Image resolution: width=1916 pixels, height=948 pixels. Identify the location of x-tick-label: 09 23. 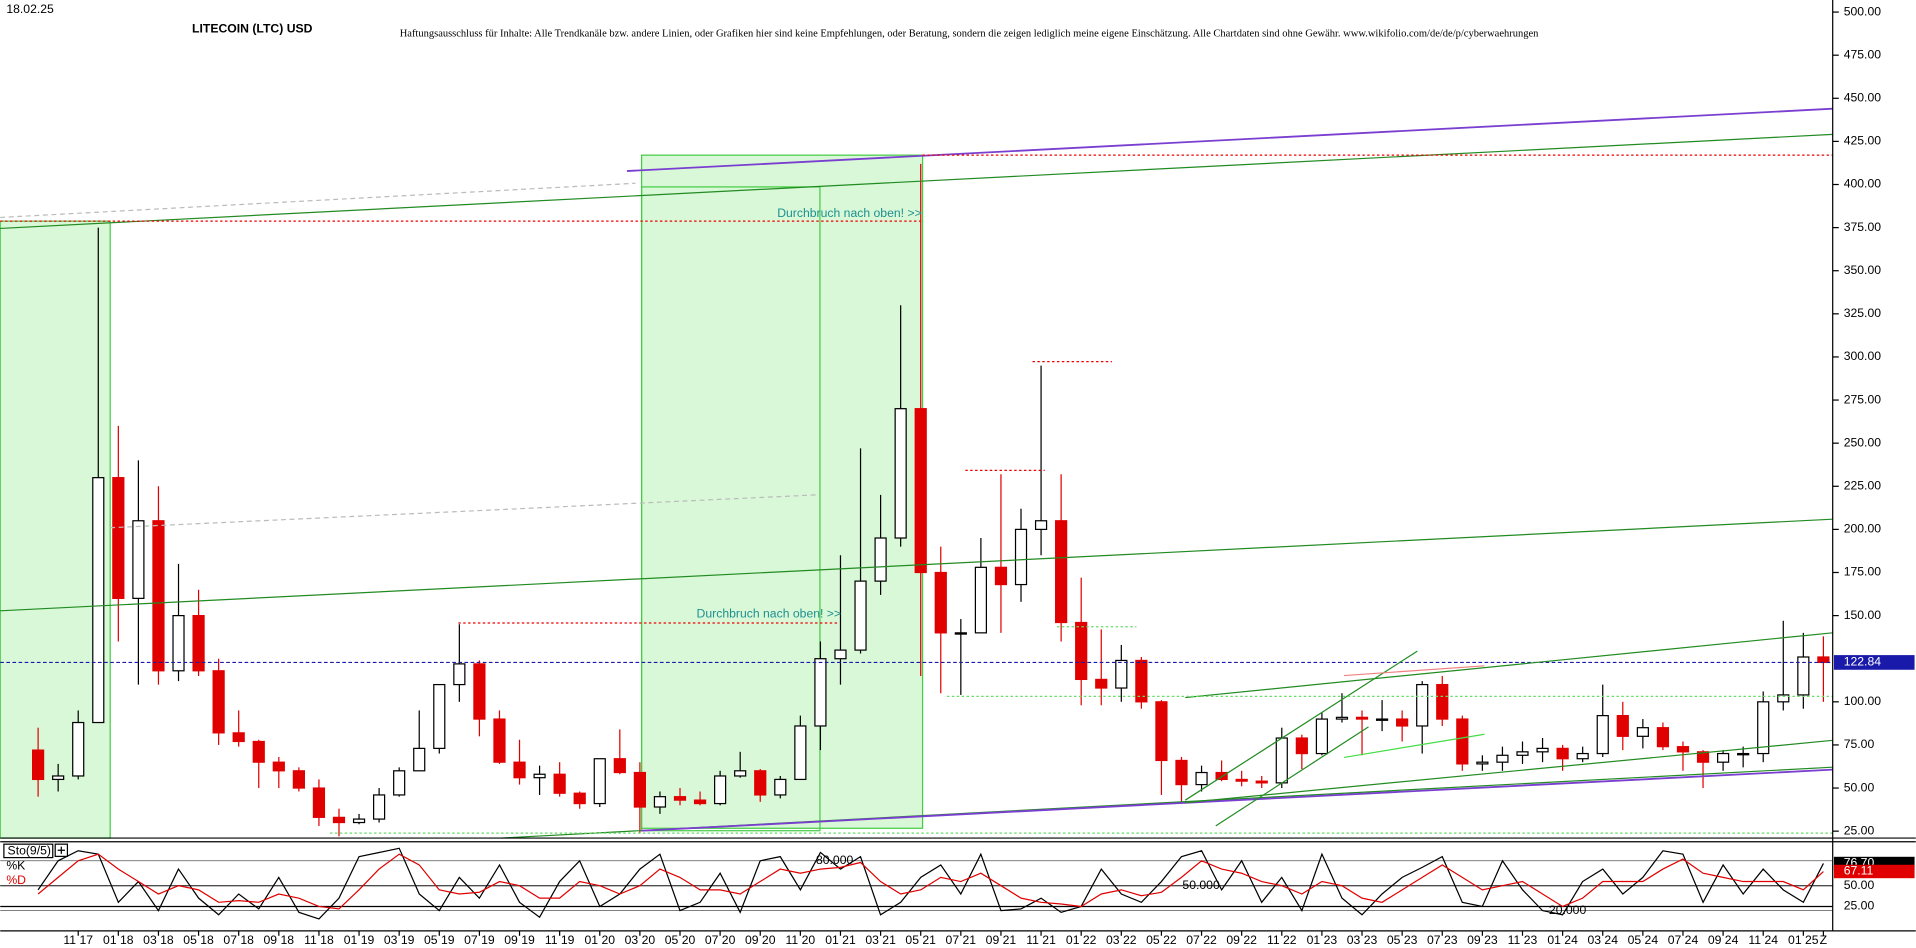
(1482, 940).